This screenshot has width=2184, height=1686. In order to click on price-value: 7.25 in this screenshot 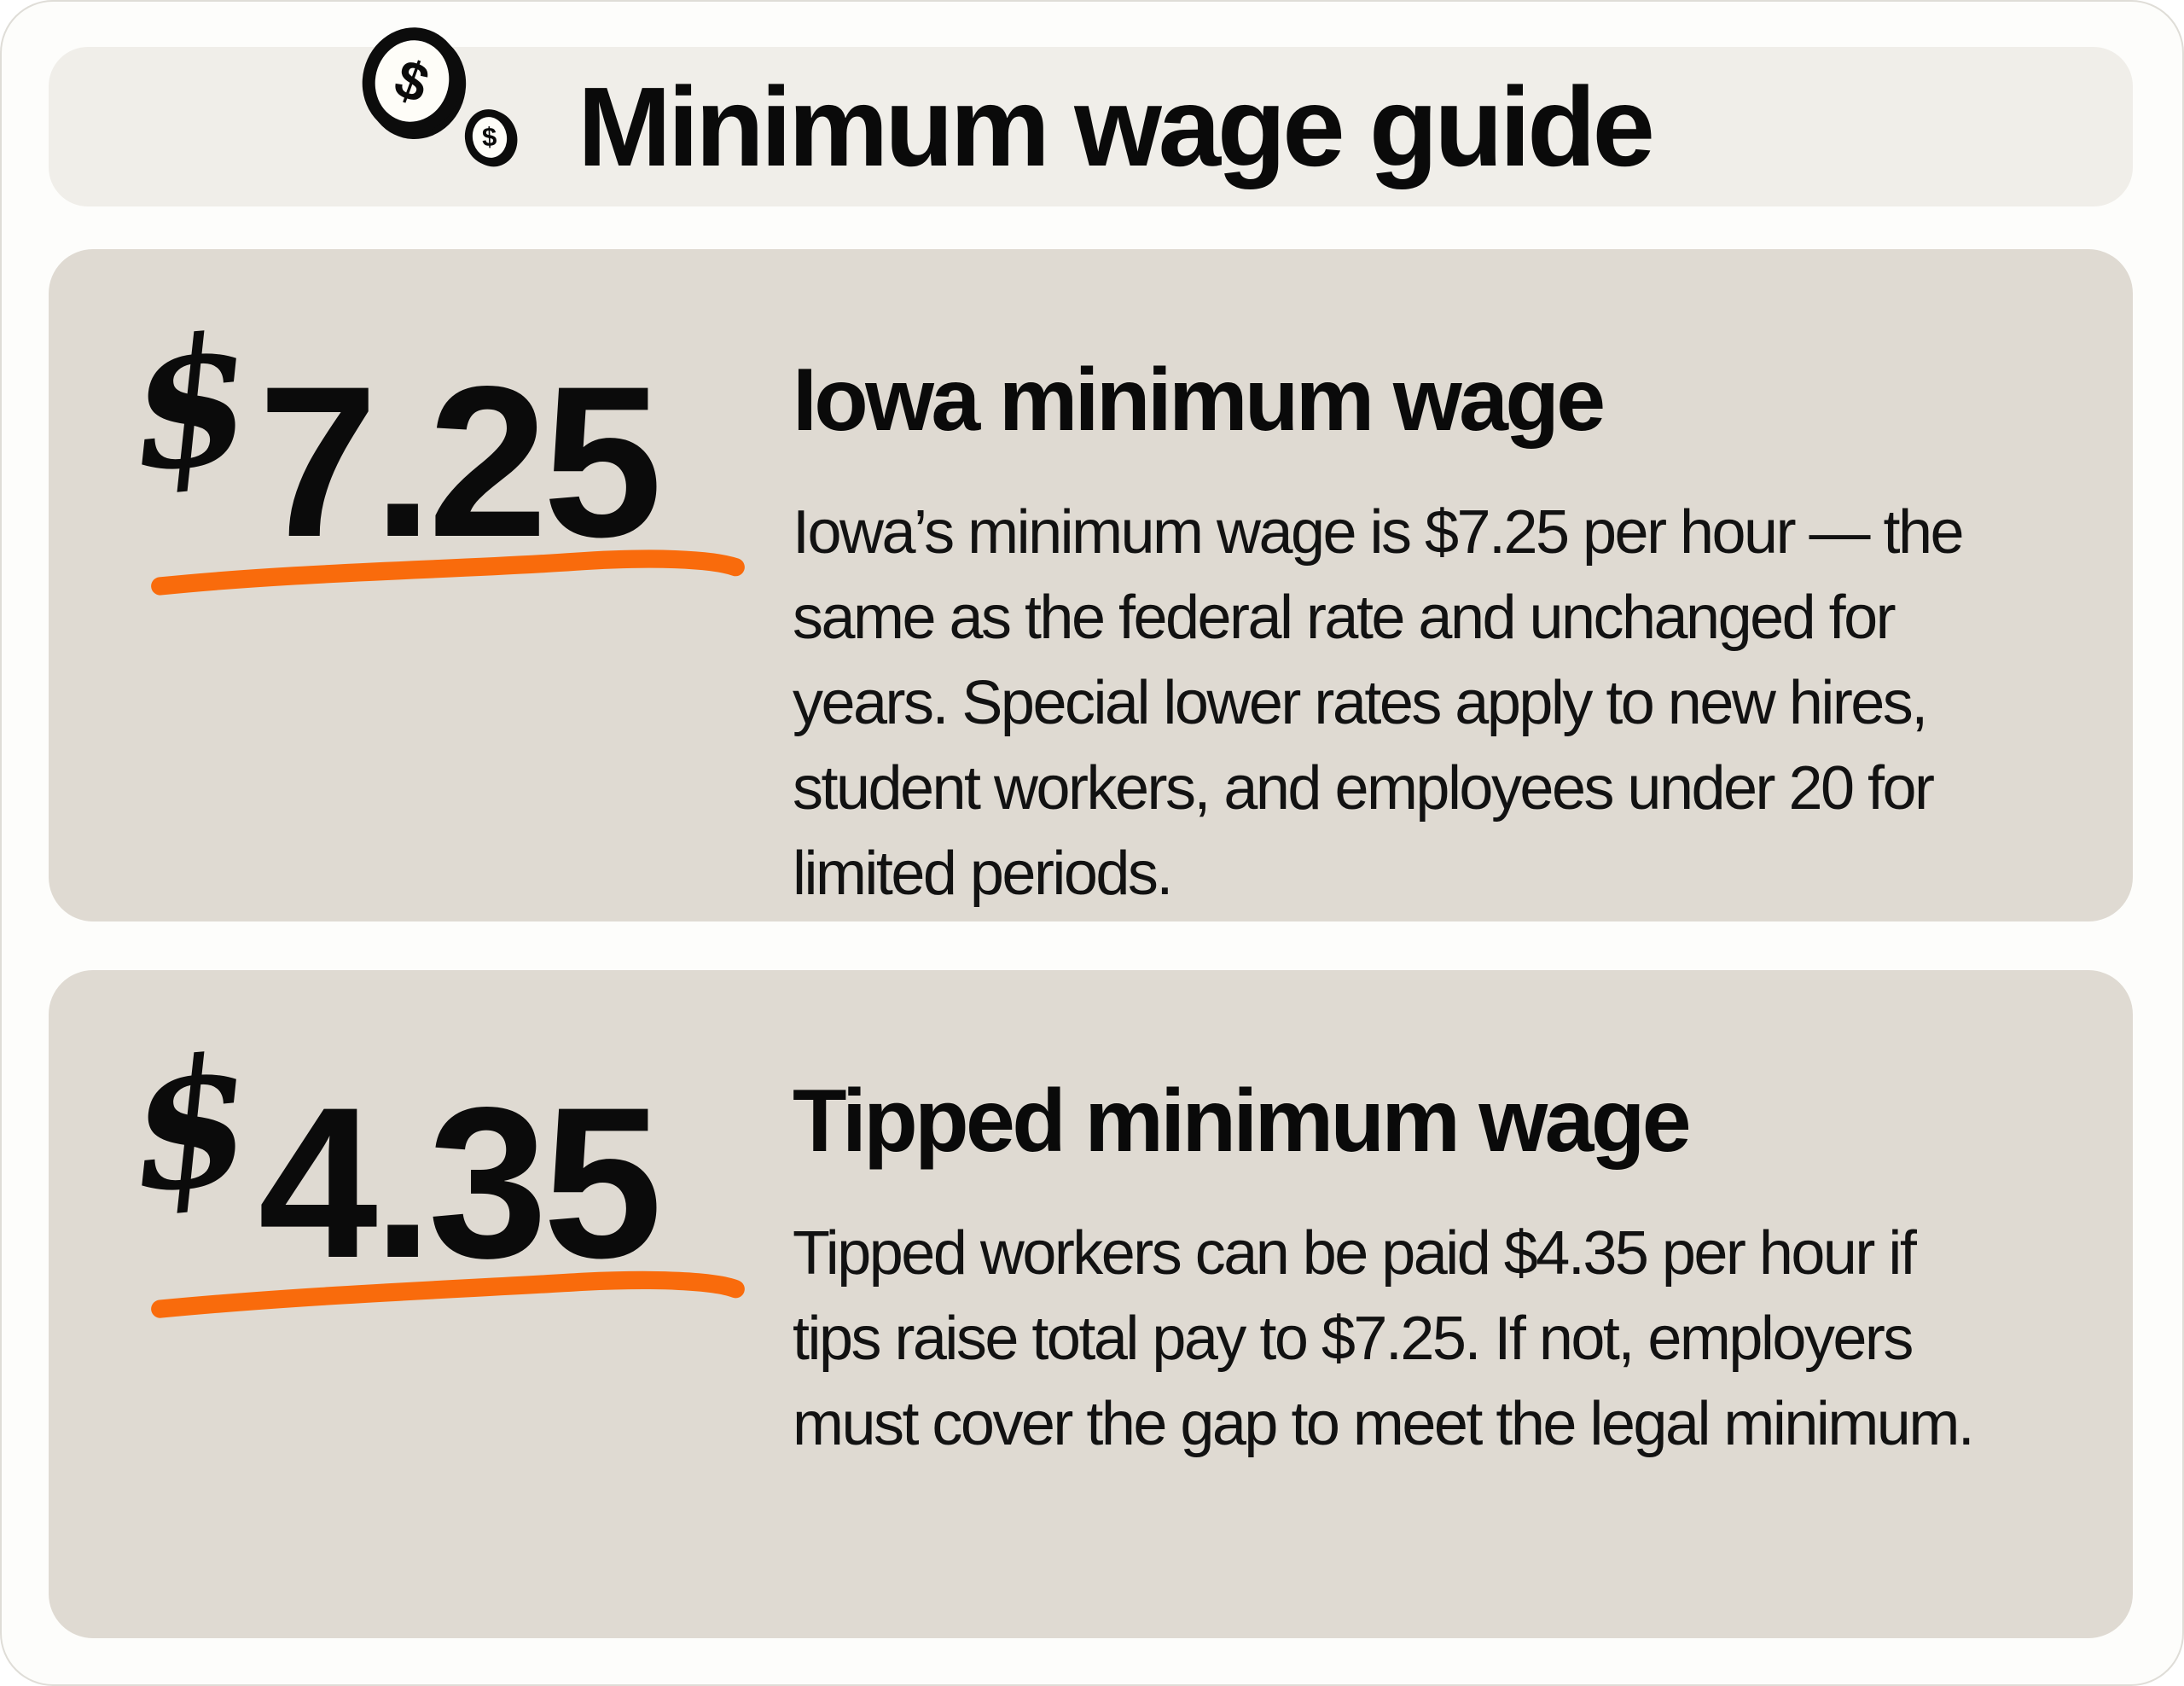, I will do `click(460, 462)`.